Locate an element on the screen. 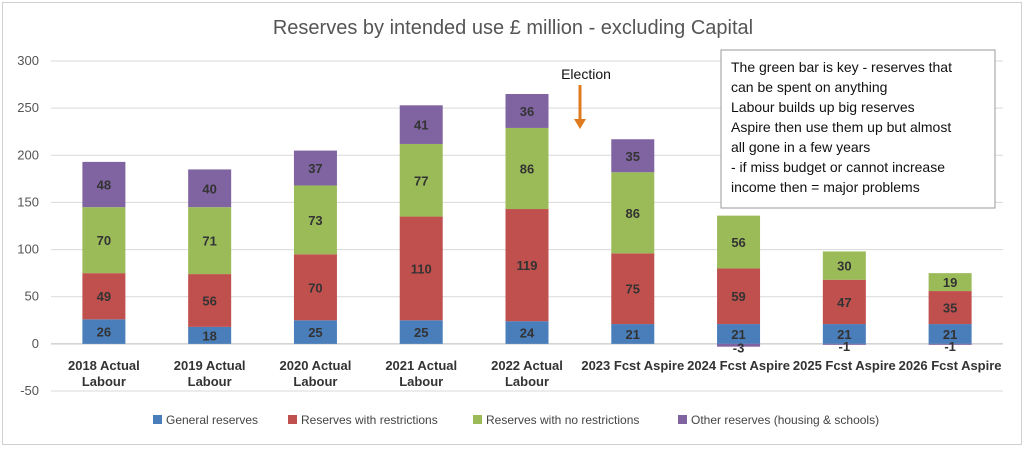 This screenshot has width=1024, height=449. data-label: 70 is located at coordinates (104, 240).